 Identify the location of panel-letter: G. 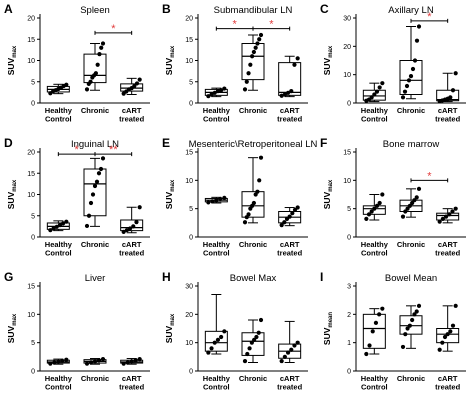
(8, 277).